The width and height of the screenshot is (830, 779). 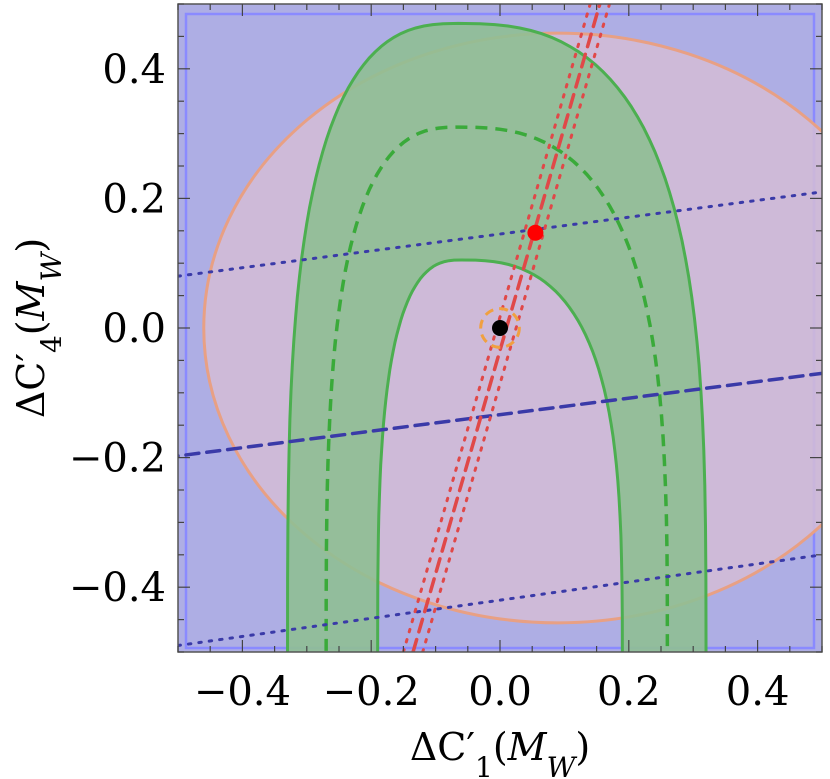 I want to click on orange-dashed-circle, so click(x=500, y=328).